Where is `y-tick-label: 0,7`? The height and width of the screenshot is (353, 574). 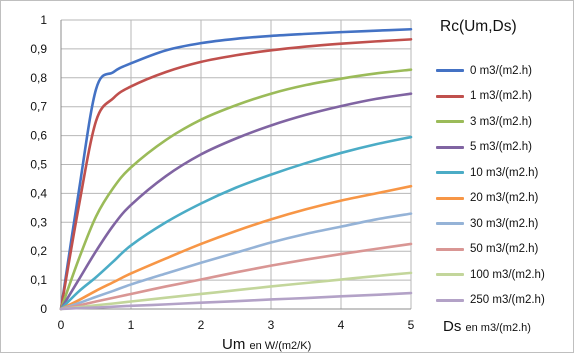
y-tick-label: 0,7 is located at coordinates (38, 107).